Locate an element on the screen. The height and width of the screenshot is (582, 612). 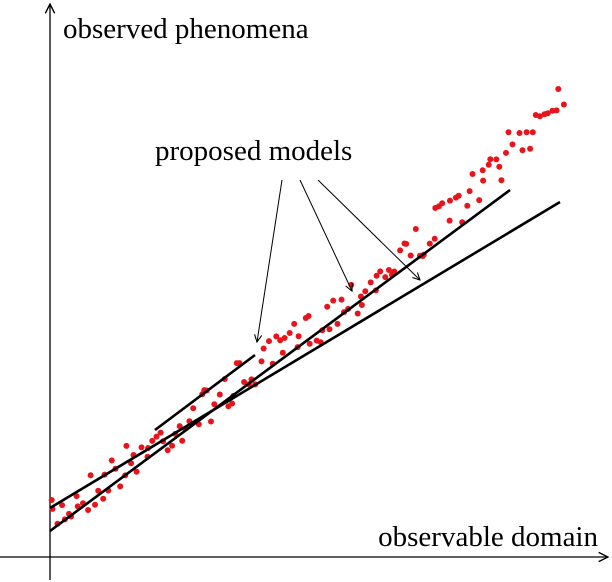
model-line is located at coordinates (205, 392).